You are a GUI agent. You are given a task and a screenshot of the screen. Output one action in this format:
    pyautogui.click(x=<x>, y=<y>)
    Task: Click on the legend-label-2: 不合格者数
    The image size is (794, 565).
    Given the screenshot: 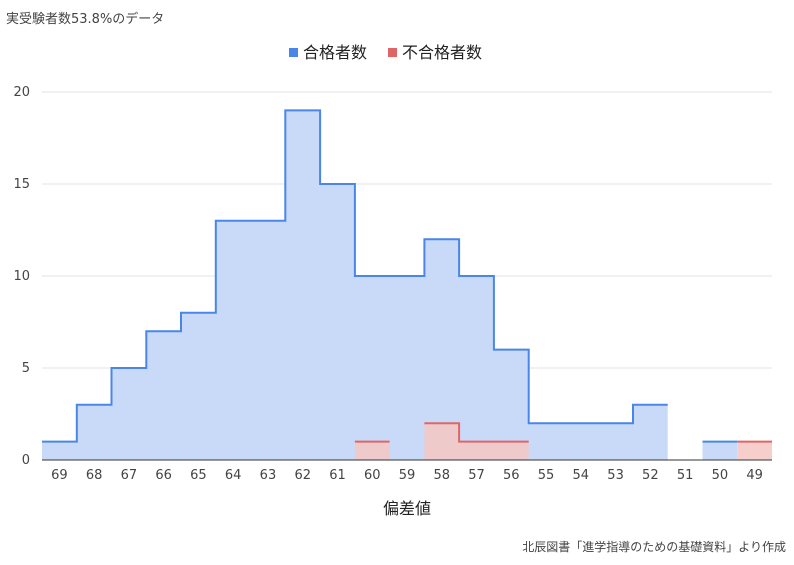 What is the action you would take?
    pyautogui.click(x=442, y=52)
    